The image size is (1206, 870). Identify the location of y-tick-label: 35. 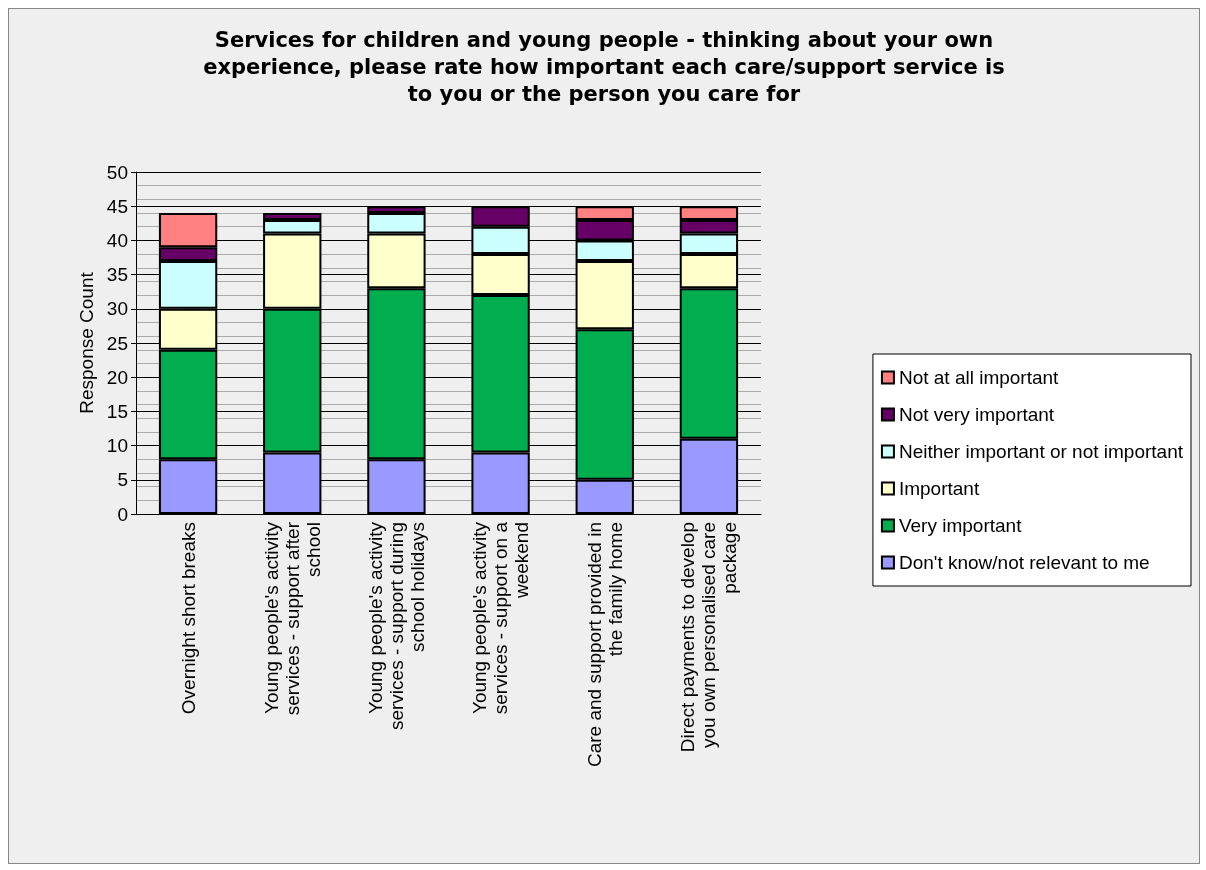
(117, 275).